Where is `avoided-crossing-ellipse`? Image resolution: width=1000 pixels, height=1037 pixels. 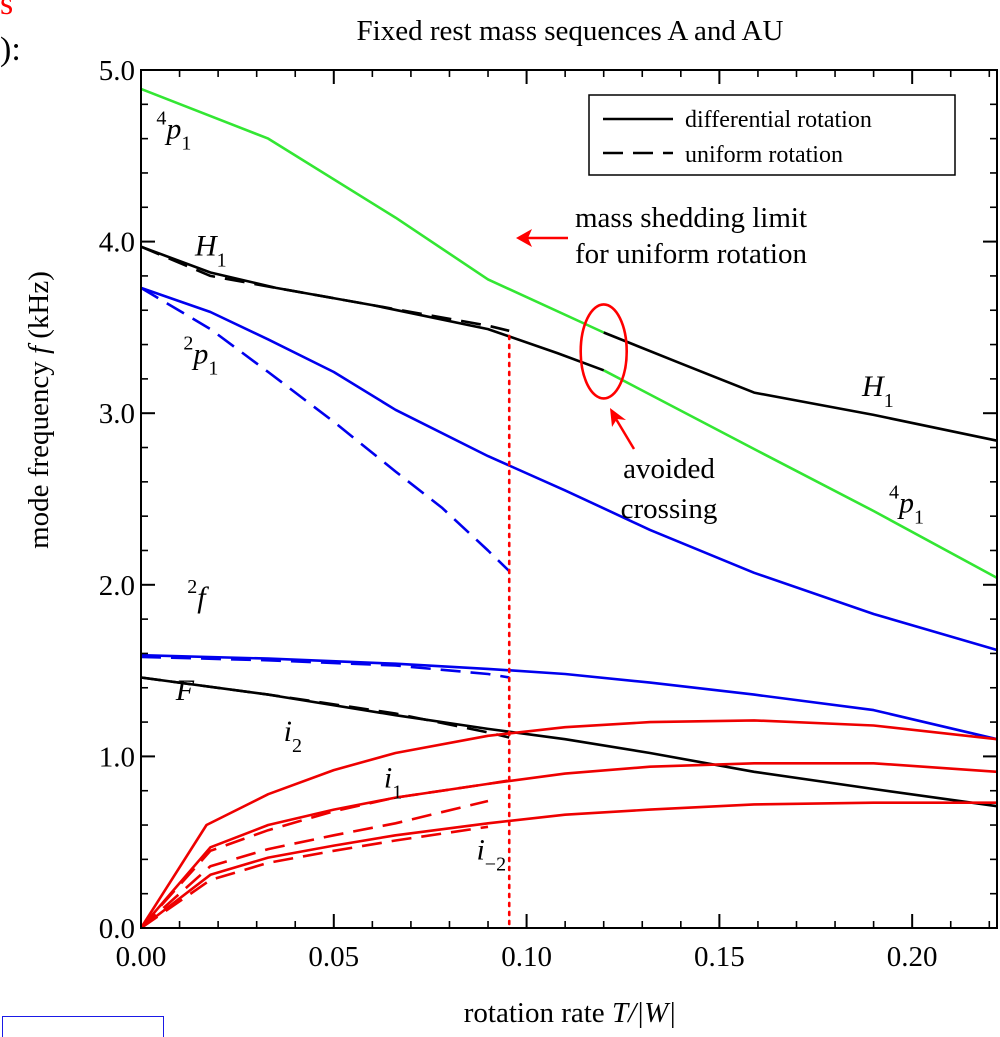
avoided-crossing-ellipse is located at coordinates (604, 351).